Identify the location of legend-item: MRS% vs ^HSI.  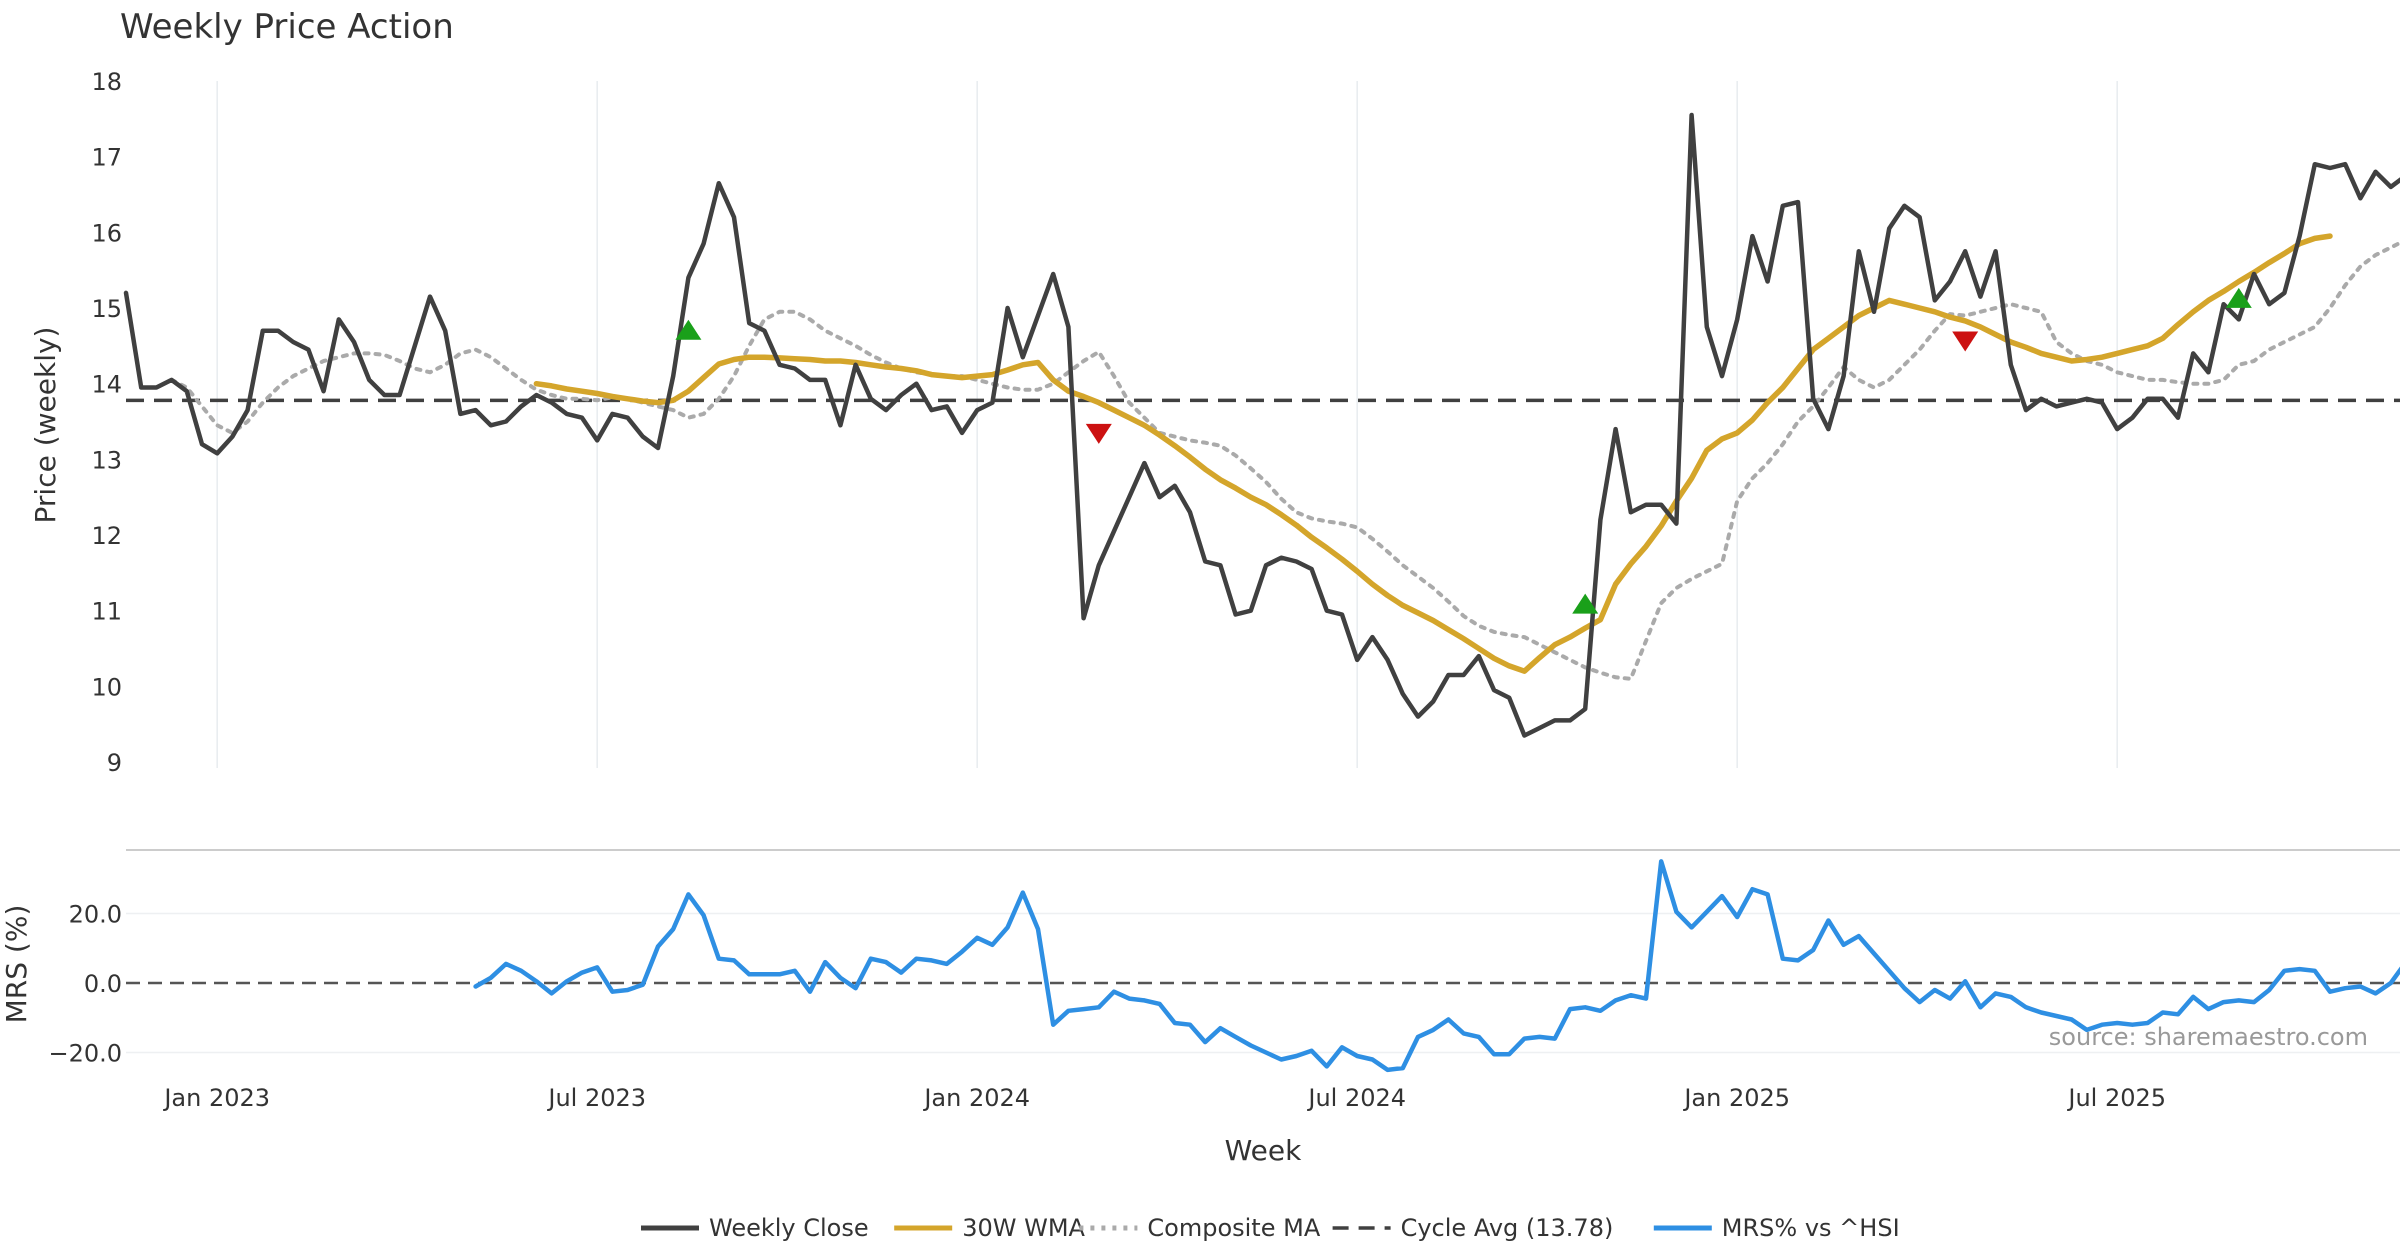
(1776, 1228).